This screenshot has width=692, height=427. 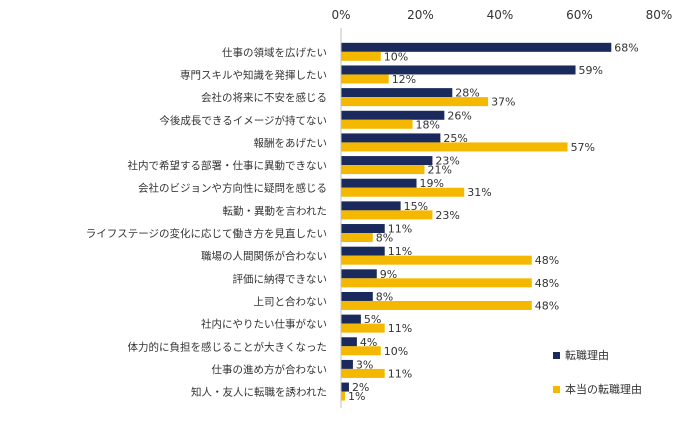 I want to click on x-tick-label: 80%, so click(x=659, y=15).